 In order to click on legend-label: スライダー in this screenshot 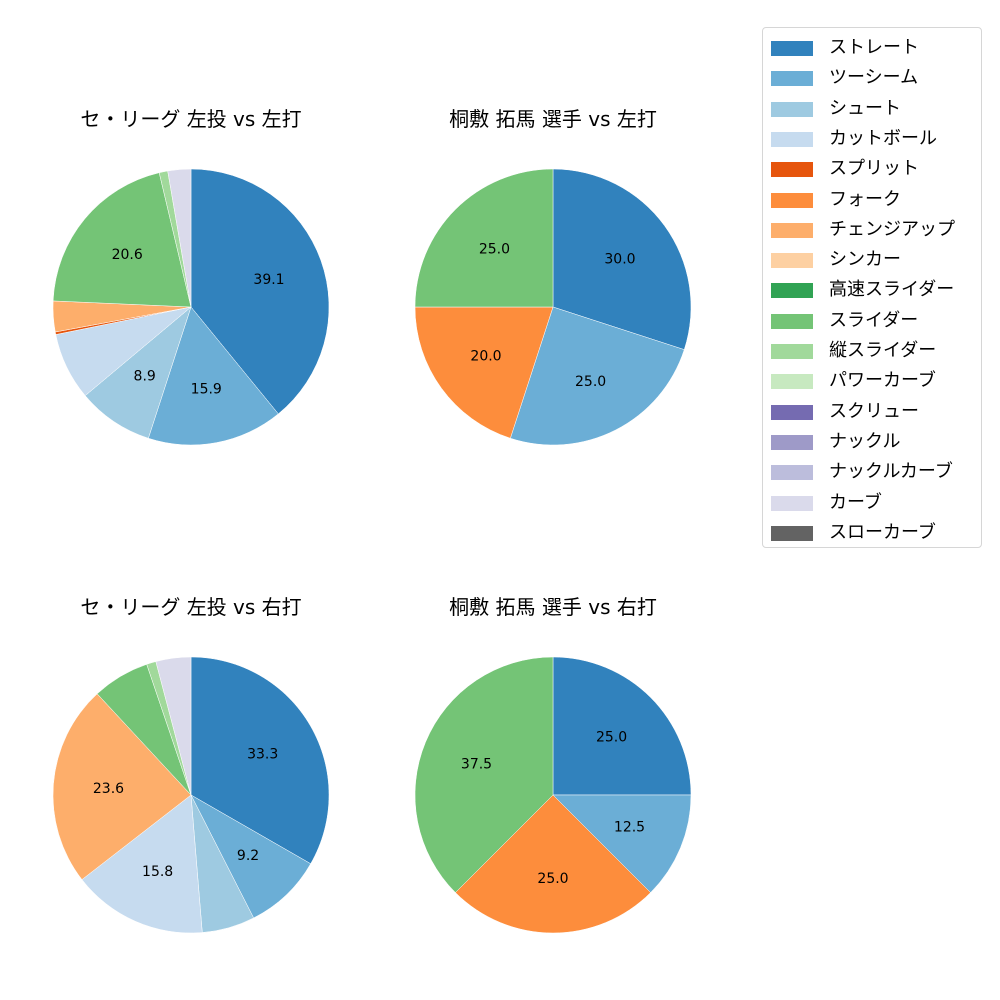, I will do `click(874, 320)`.